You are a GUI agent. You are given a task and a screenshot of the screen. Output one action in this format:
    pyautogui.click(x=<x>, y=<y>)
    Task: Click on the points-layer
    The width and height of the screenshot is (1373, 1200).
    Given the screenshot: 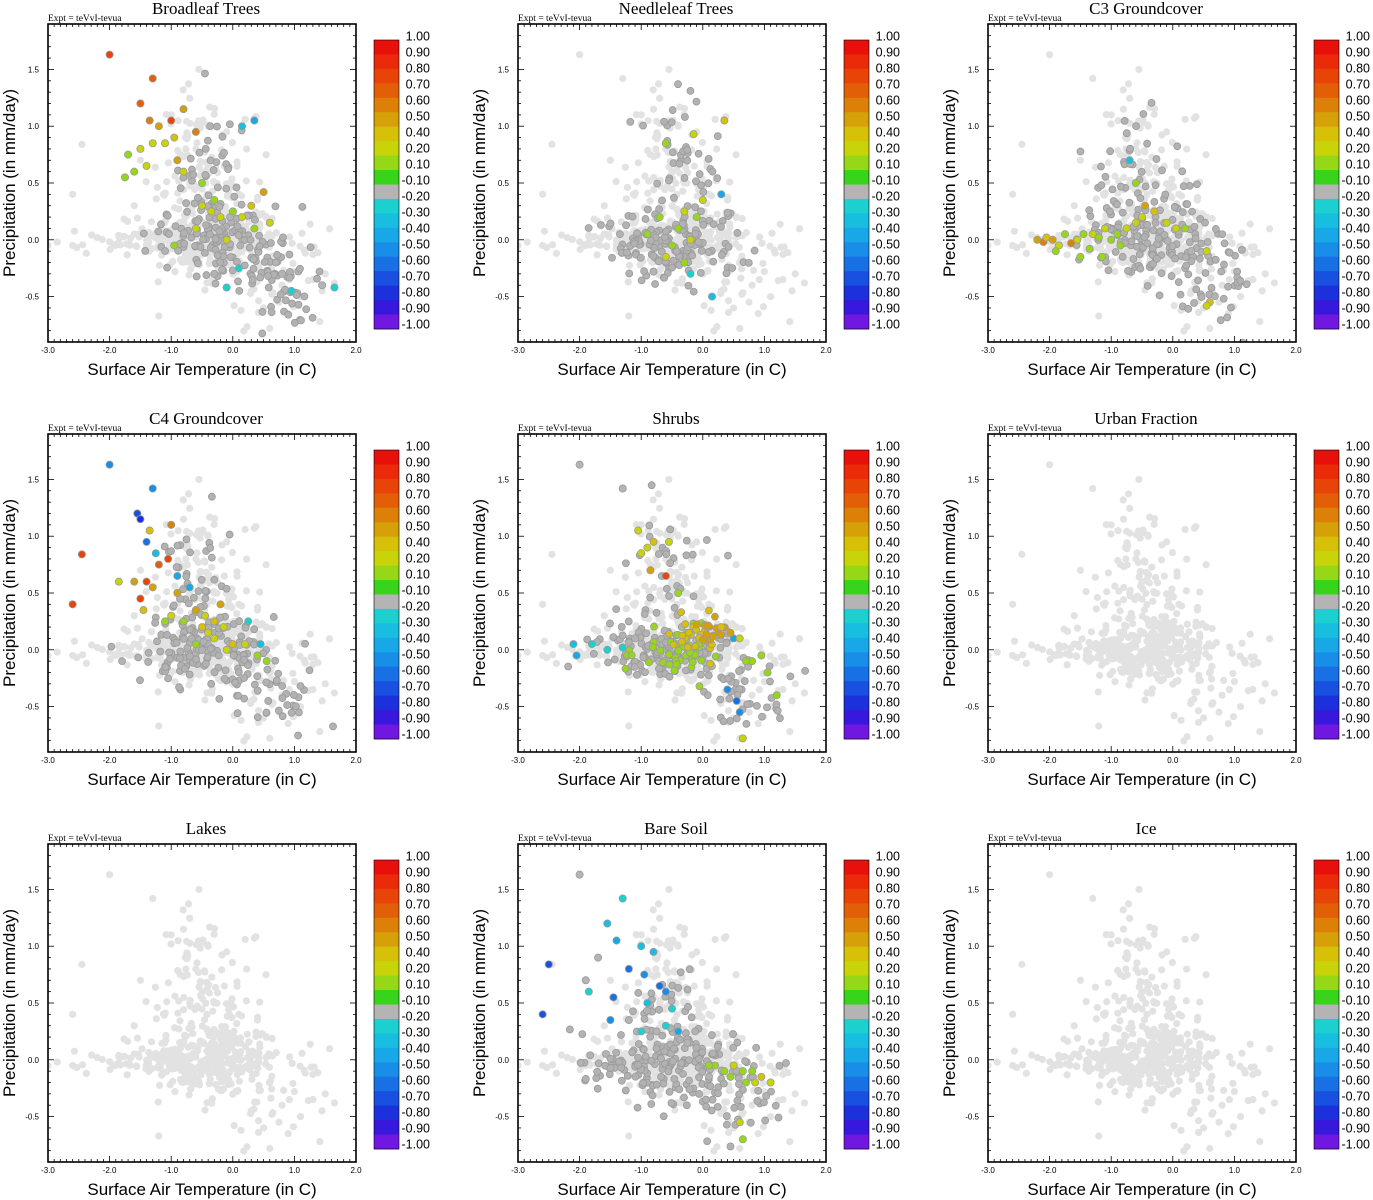 What is the action you would take?
    pyautogui.click(x=1133, y=196)
    